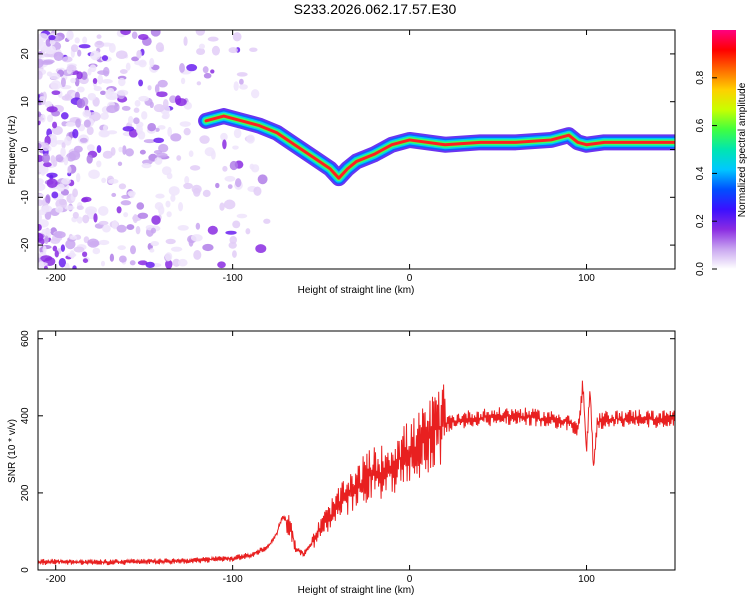  I want to click on snr-ytick-label: 0, so click(25, 570).